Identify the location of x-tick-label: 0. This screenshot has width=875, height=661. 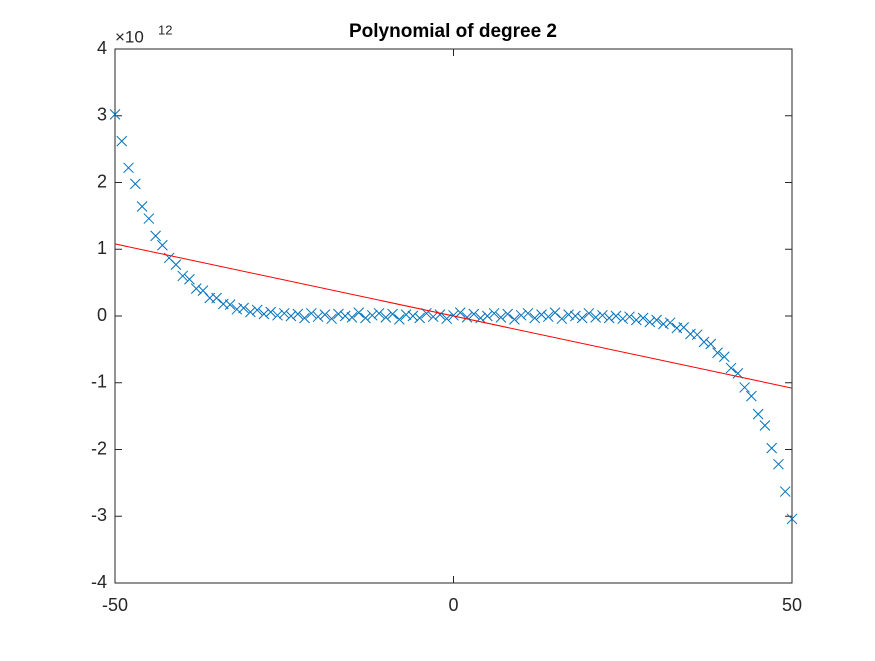
(453, 605).